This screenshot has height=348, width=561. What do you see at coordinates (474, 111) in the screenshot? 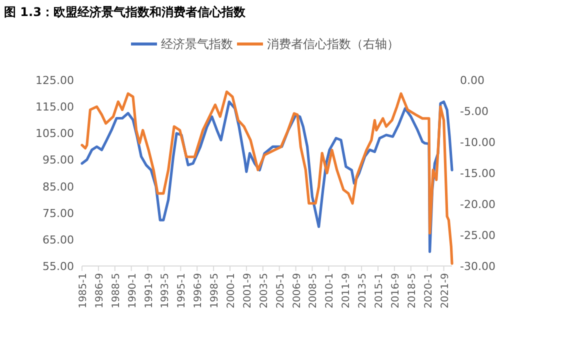
I see `y2-tick-label: -5.00` at bounding box center [474, 111].